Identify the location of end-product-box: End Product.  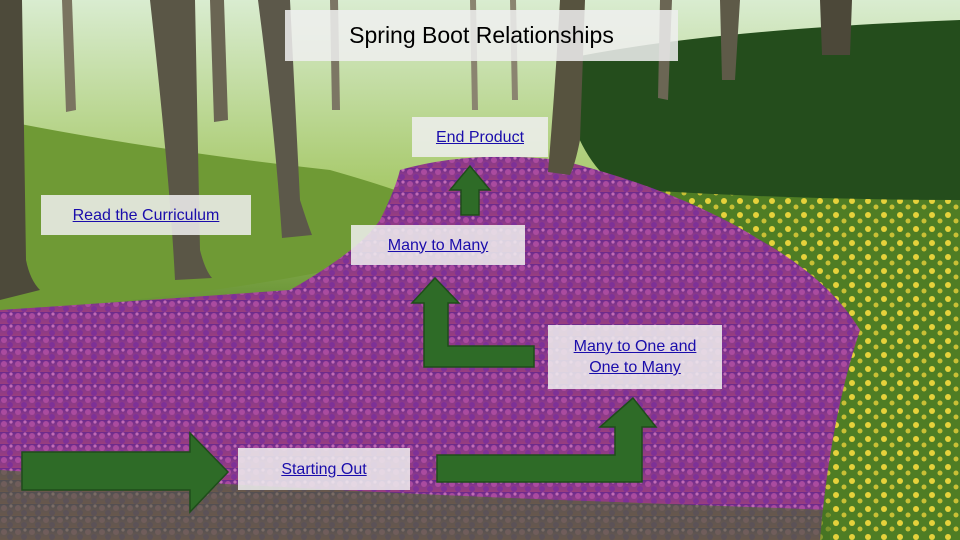
(480, 137).